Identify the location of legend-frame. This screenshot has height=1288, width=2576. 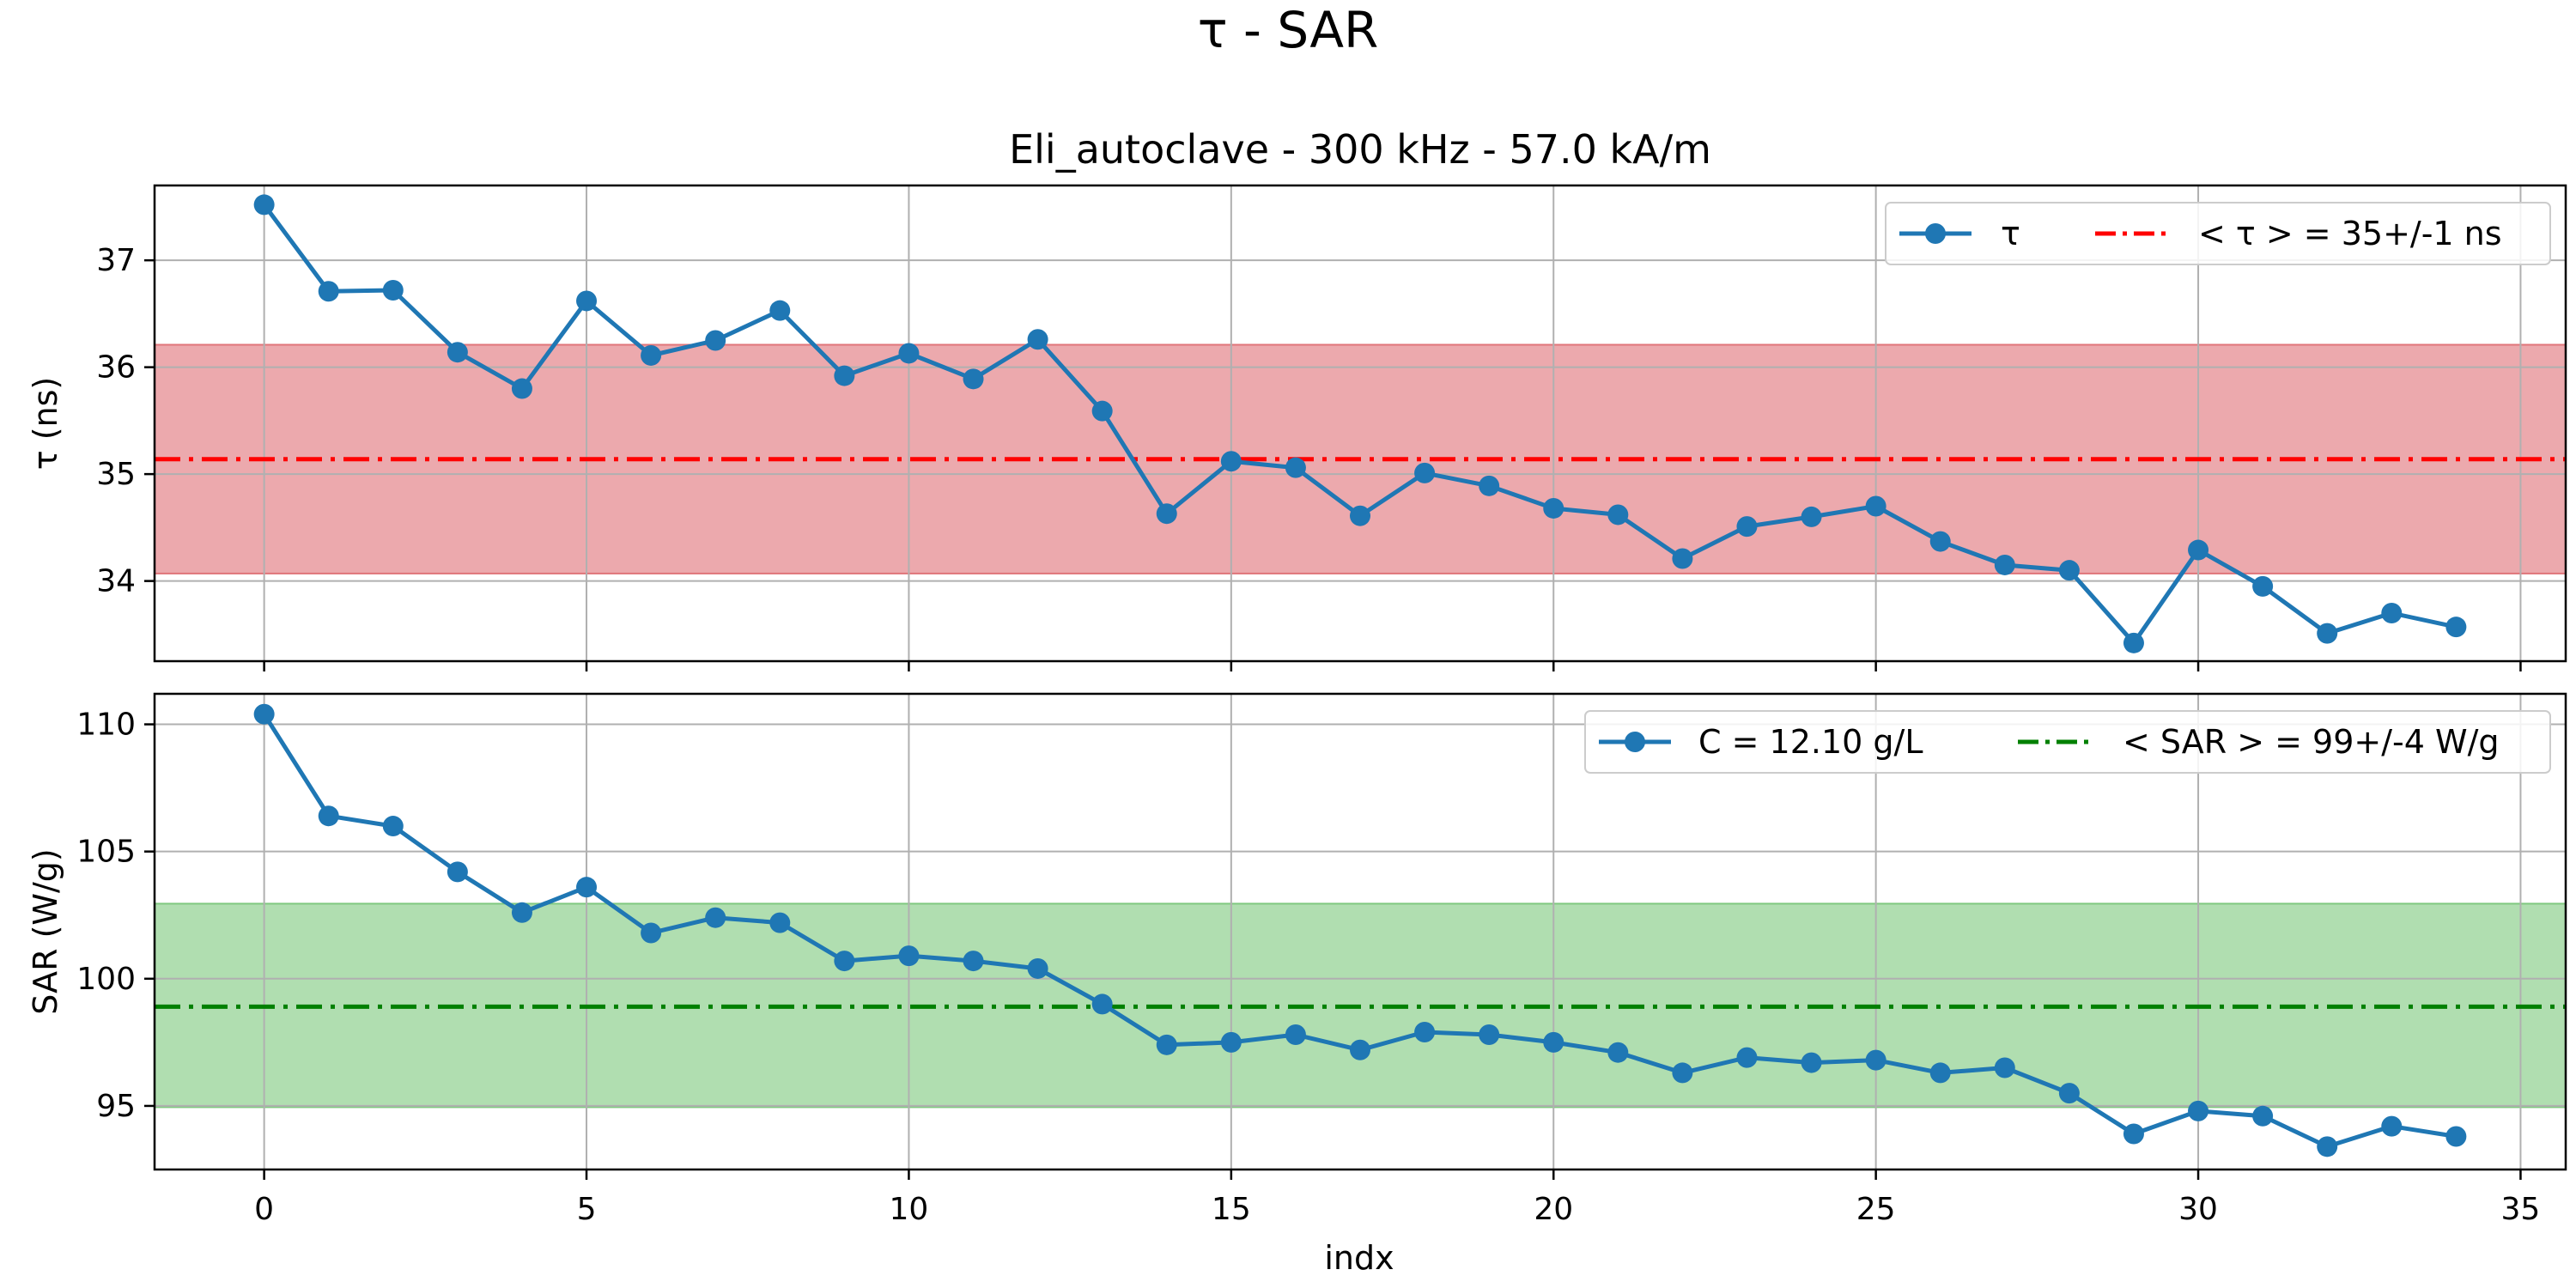
(2218, 233).